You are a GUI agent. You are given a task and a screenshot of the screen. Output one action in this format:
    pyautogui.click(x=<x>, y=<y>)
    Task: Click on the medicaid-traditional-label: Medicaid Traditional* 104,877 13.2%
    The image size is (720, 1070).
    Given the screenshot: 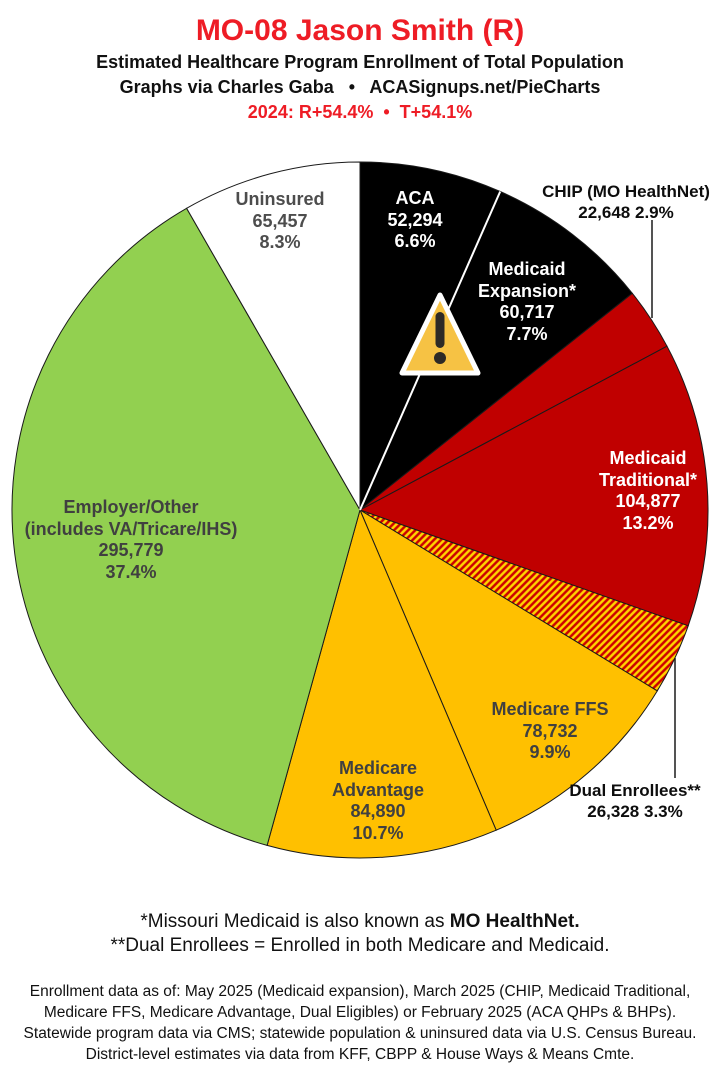 What is the action you would take?
    pyautogui.click(x=648, y=490)
    